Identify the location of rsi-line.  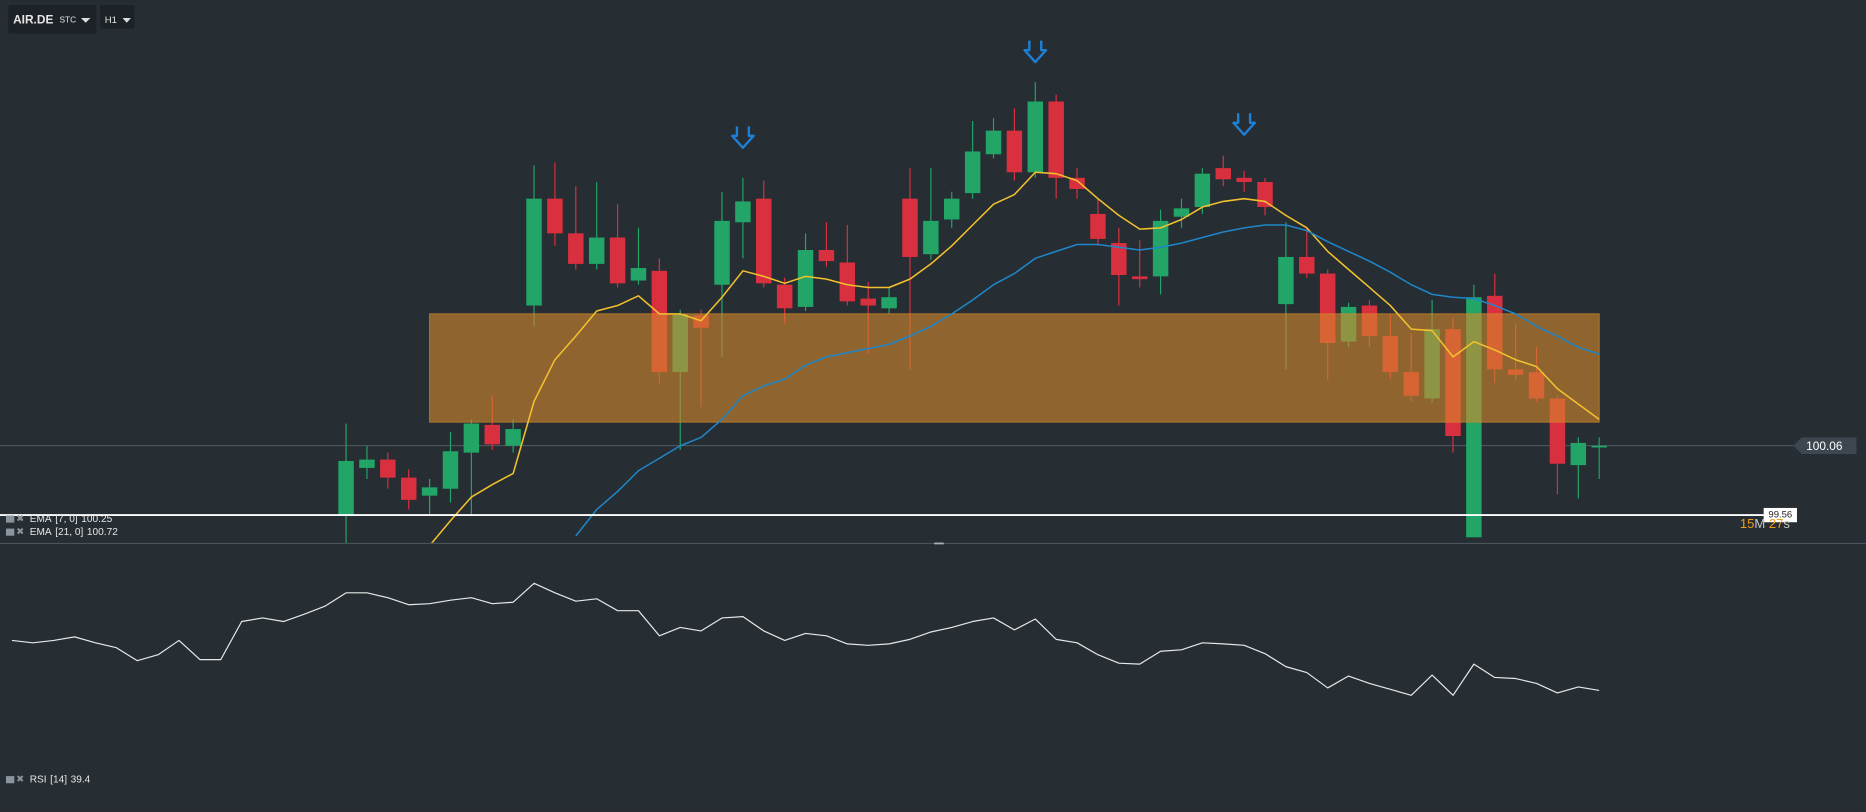
(805, 639).